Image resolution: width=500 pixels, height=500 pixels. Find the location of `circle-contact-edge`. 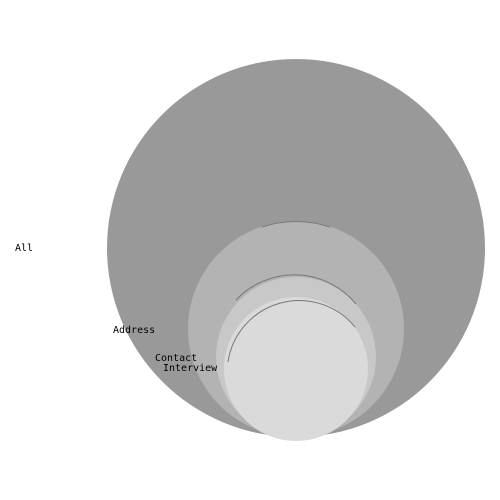

circle-contact-edge is located at coordinates (296, 289).